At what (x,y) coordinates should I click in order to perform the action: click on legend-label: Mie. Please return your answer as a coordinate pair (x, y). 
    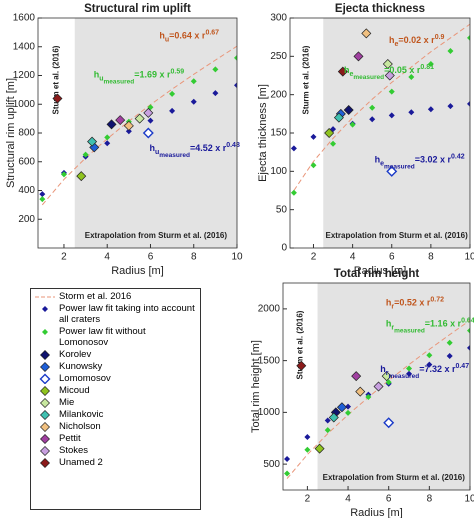
    Looking at the image, I should click on (67, 402).